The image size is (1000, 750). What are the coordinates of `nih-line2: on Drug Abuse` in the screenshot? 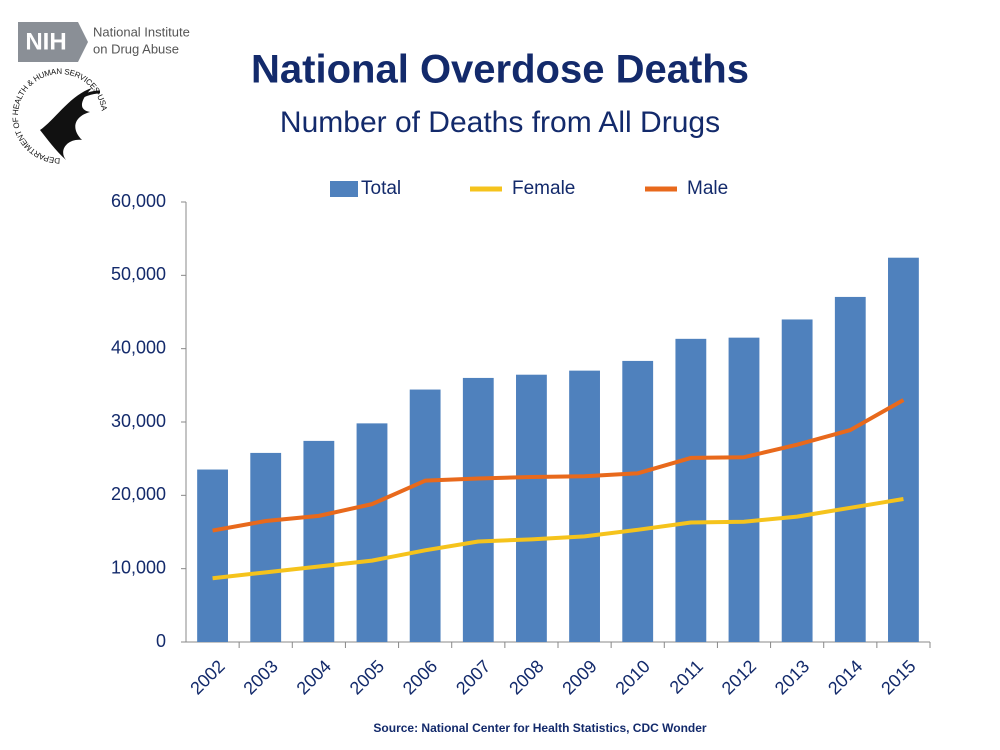 It's located at (136, 48).